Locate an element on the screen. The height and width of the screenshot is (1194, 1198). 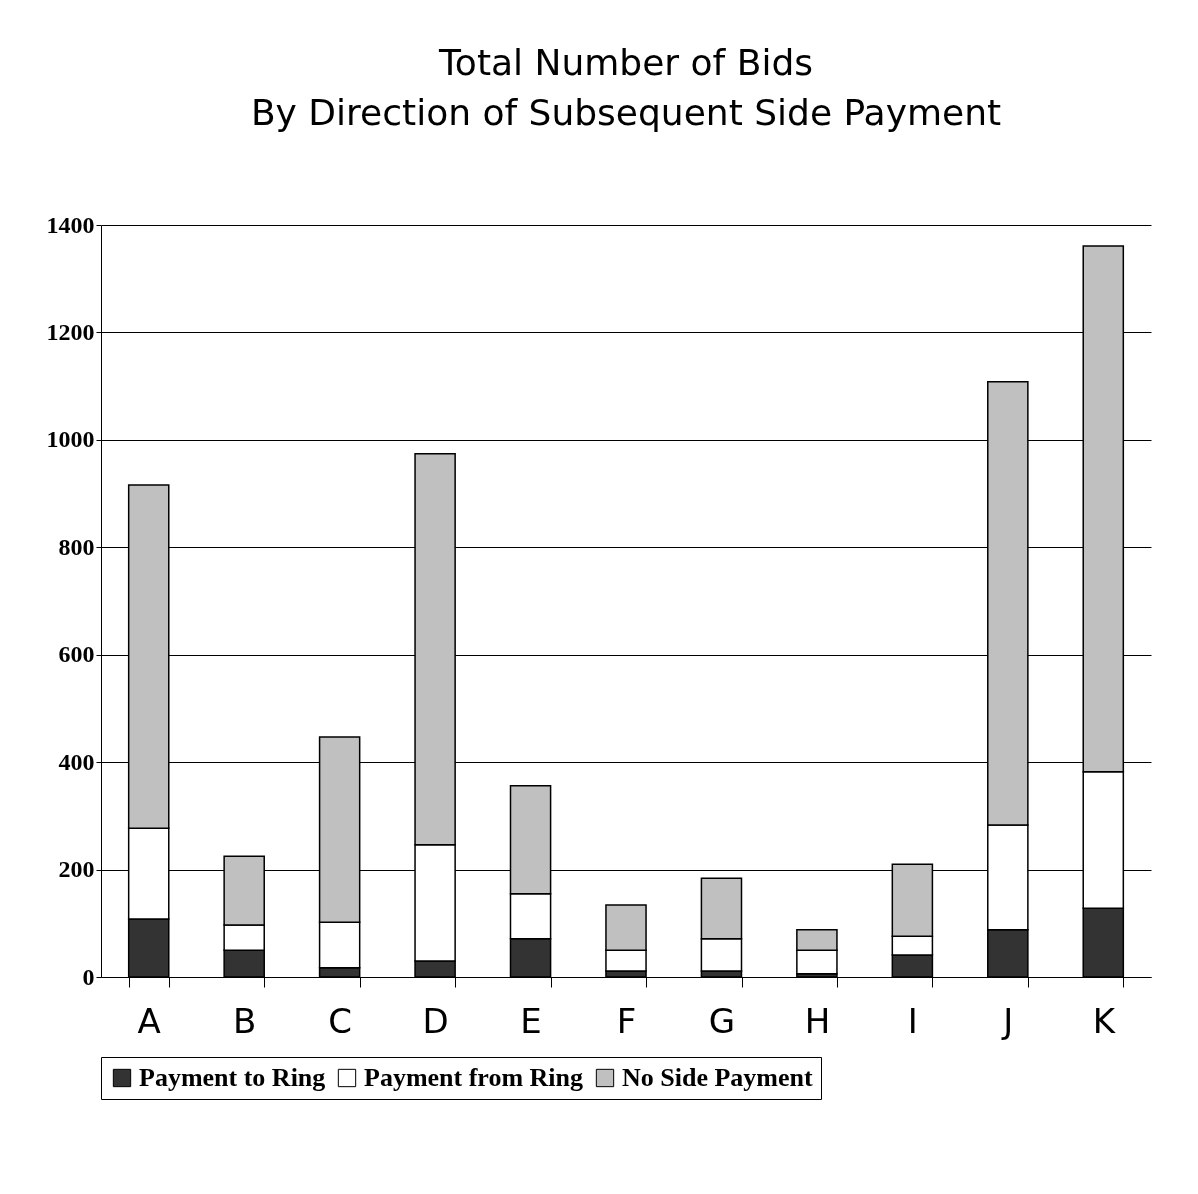
y-tick-label: 1200 is located at coordinates (70, 331).